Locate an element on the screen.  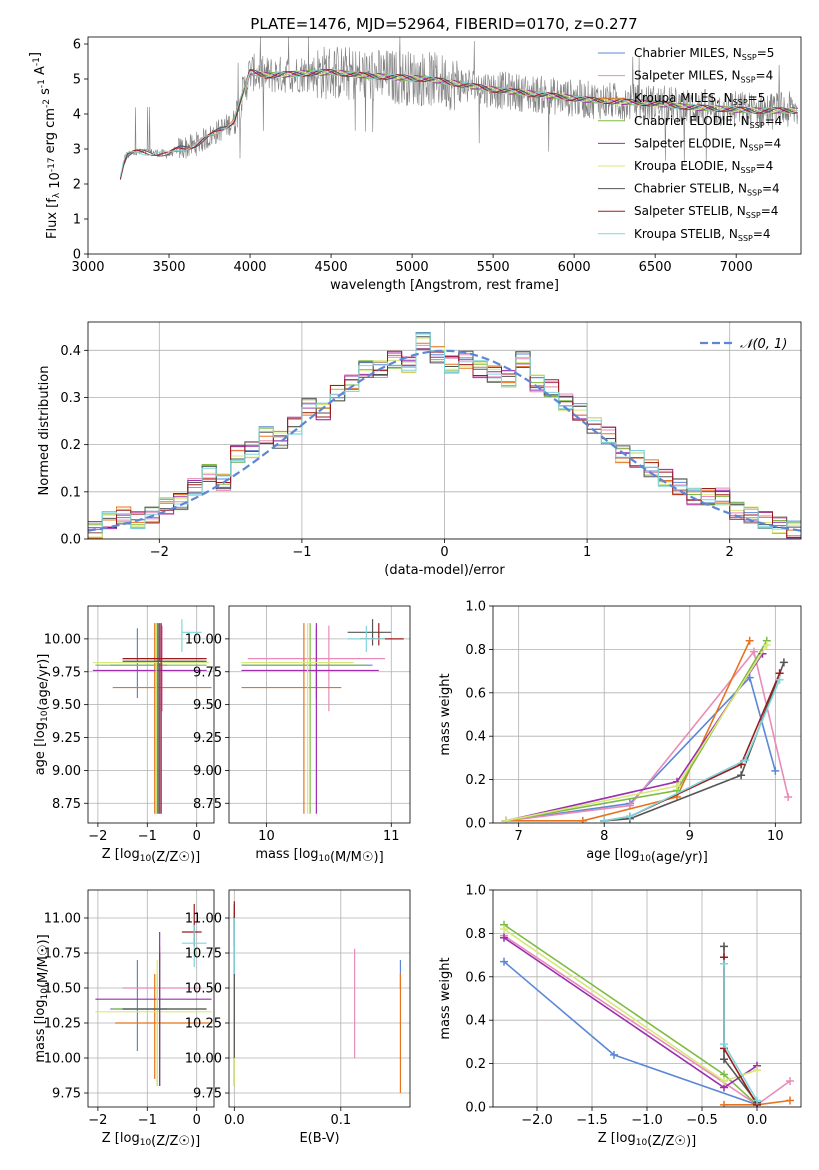
x-tick-label: 7 is located at coordinates (519, 836).